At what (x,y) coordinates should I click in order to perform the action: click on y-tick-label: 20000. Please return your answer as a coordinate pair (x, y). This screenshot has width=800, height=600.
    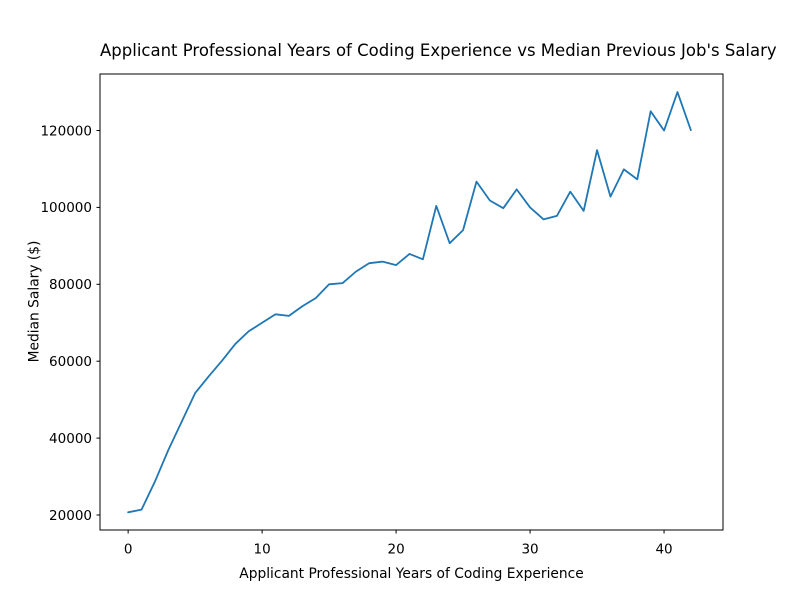
    Looking at the image, I should click on (70, 516).